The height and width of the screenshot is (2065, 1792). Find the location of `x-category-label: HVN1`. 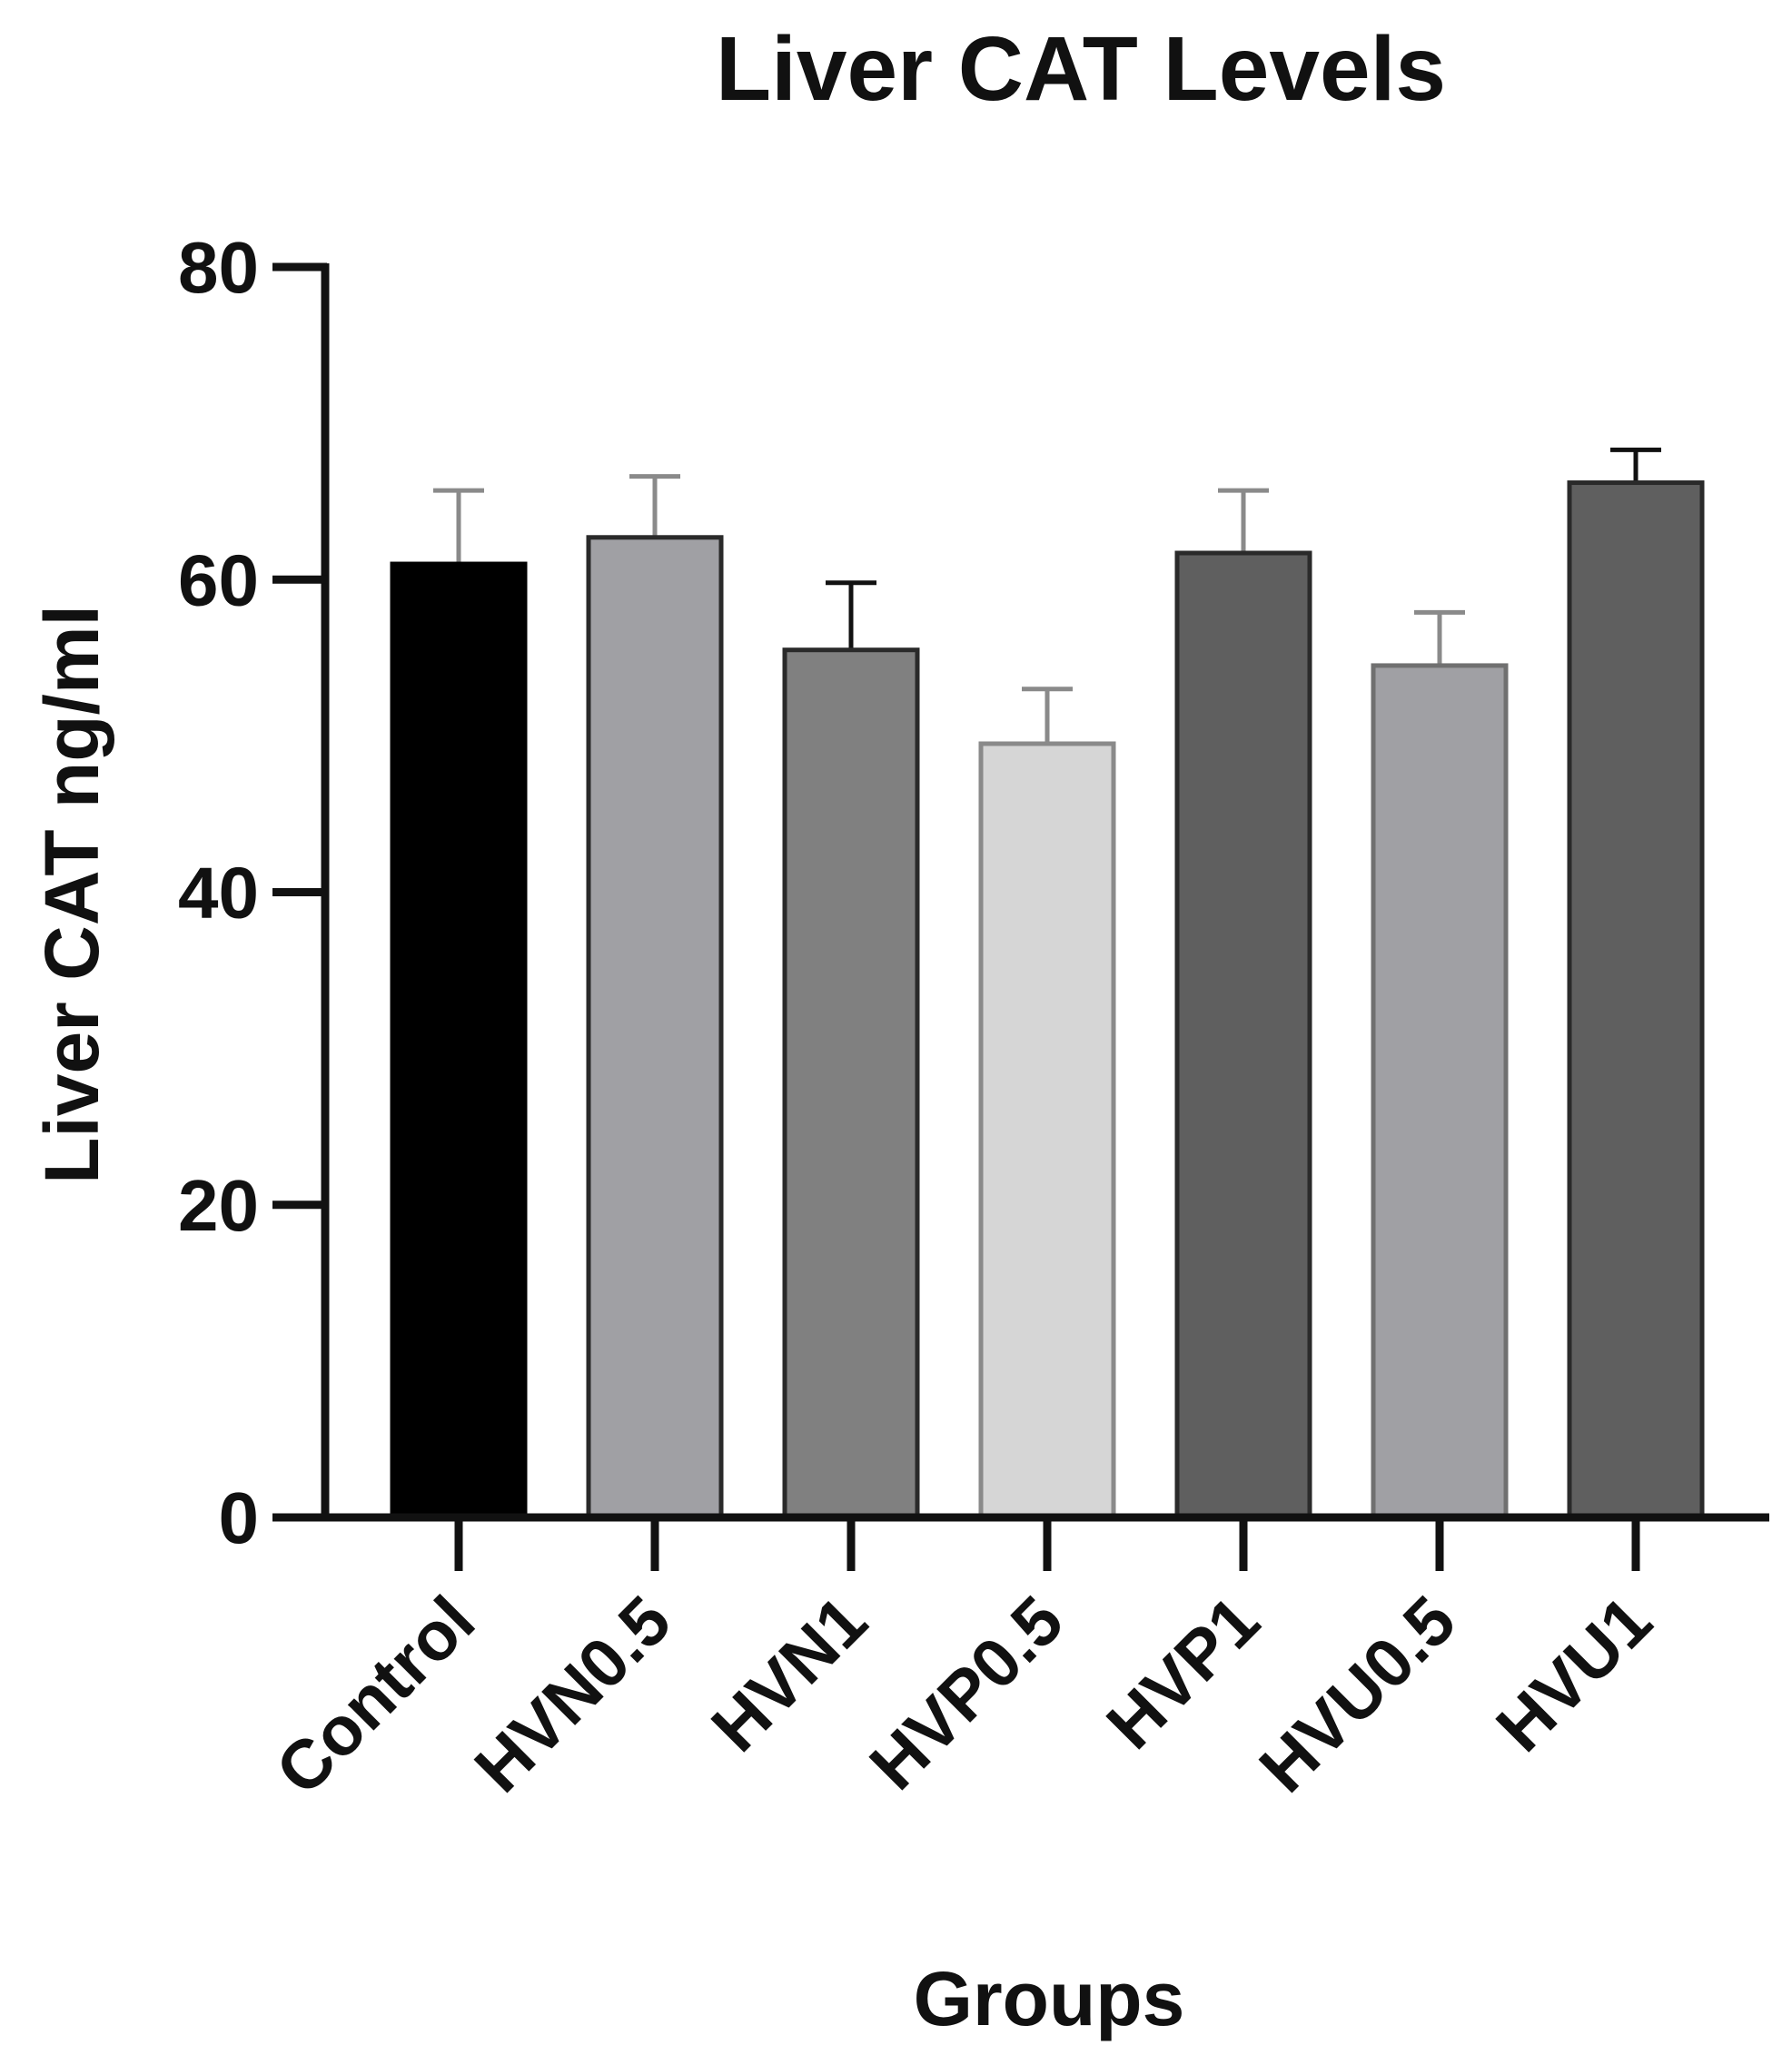

x-category-label: HVN1 is located at coordinates (790, 1674).